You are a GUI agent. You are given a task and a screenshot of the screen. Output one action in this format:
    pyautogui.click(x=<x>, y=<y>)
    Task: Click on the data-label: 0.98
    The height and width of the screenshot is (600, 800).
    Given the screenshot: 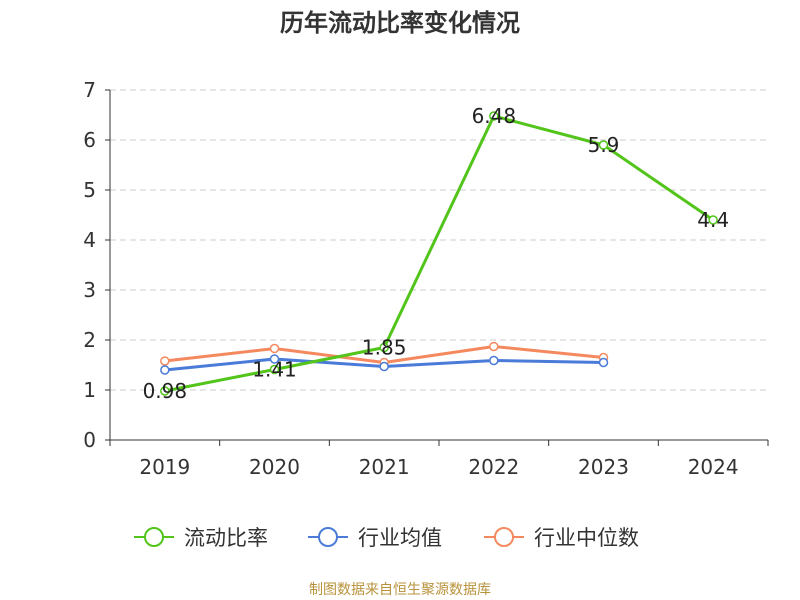 What is the action you would take?
    pyautogui.click(x=165, y=391)
    